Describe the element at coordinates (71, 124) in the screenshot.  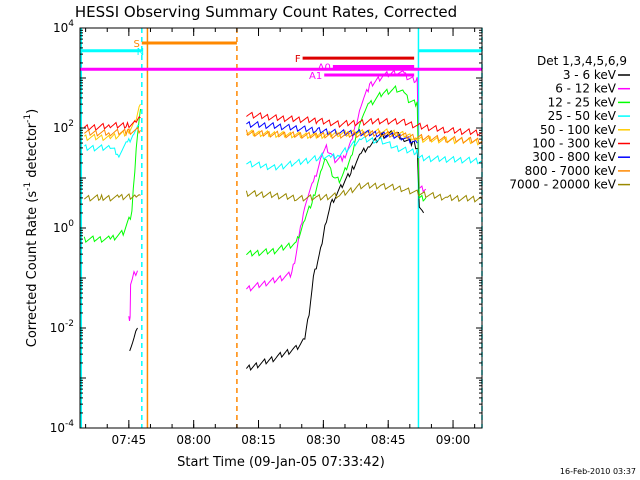
I see `y-tick-exponent: 2` at that location.